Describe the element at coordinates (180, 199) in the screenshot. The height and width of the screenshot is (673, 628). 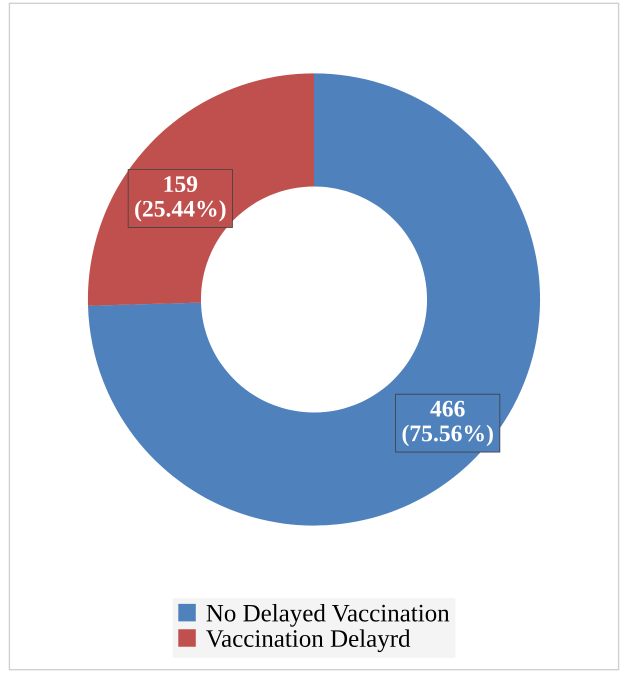
I see `data-label: 159 (25.44%)` at that location.